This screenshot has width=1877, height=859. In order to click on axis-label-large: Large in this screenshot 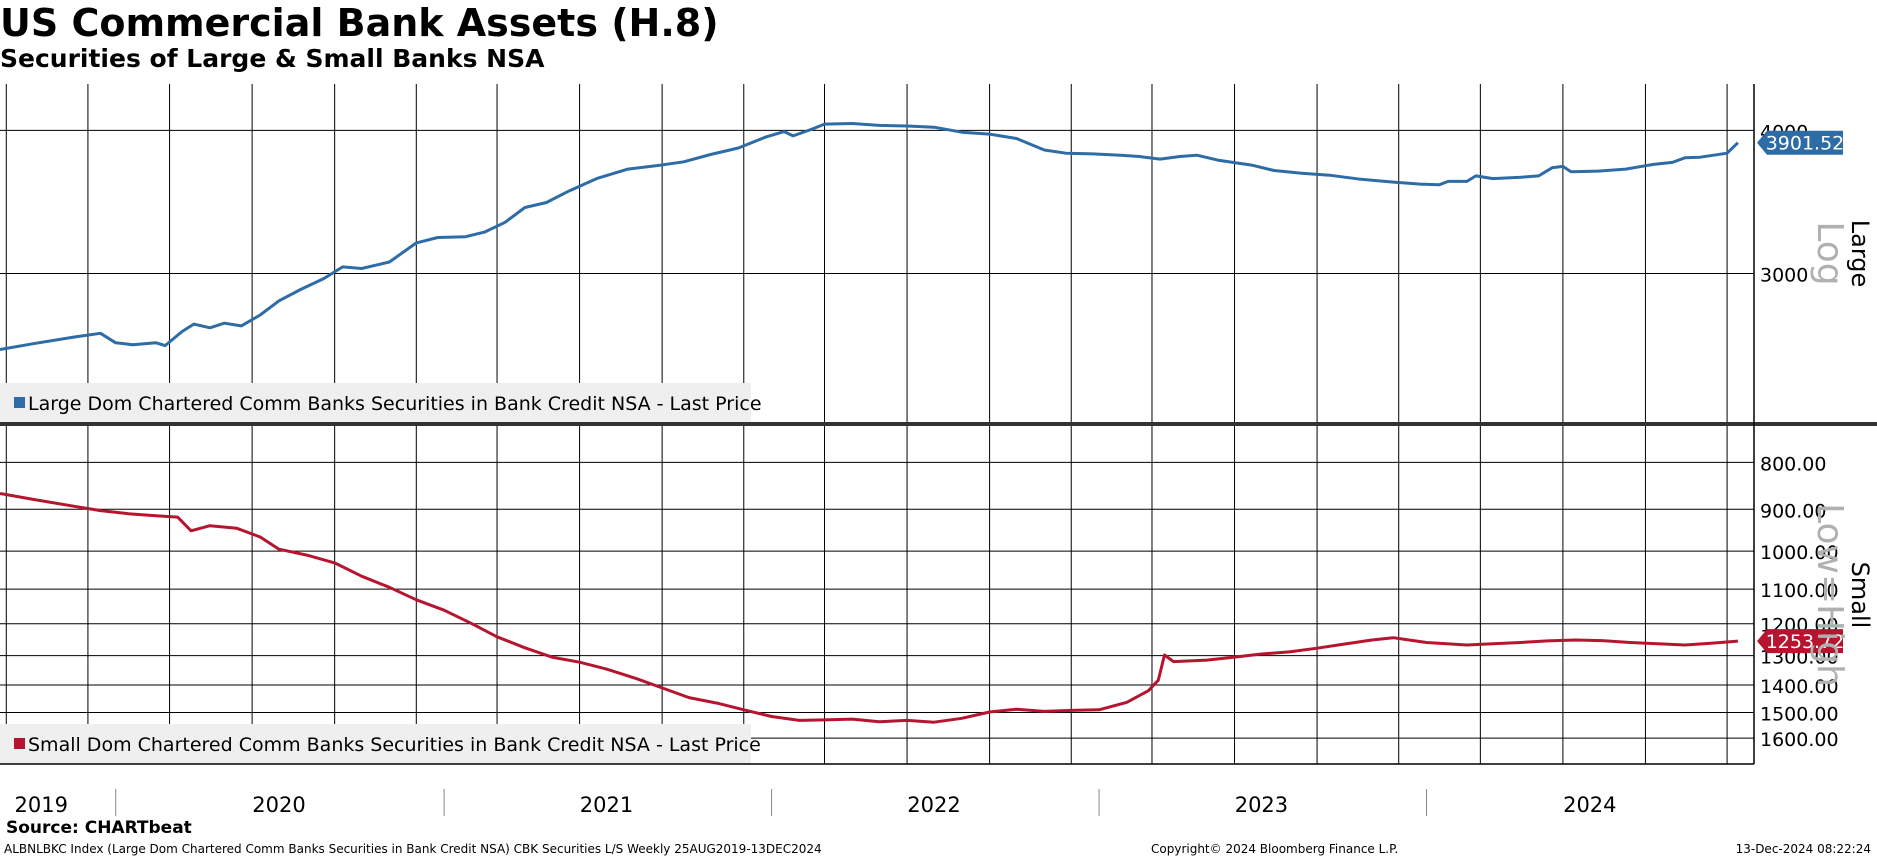, I will do `click(1860, 254)`.